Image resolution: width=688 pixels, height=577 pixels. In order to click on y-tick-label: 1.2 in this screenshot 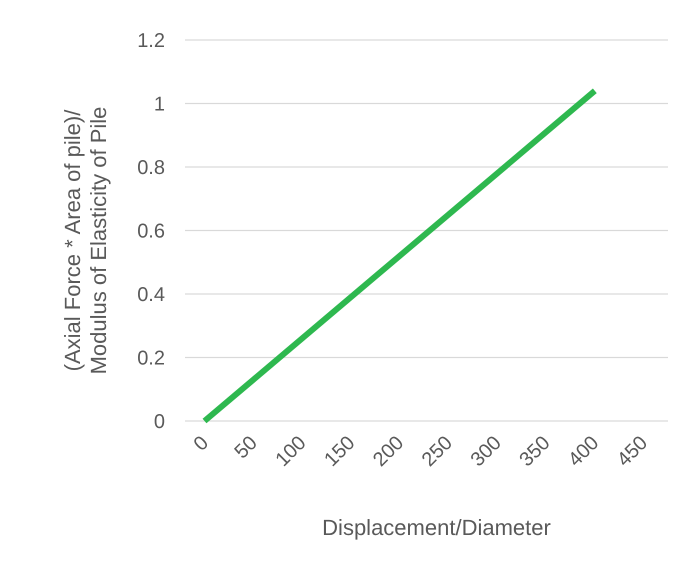, I will do `click(151, 41)`.